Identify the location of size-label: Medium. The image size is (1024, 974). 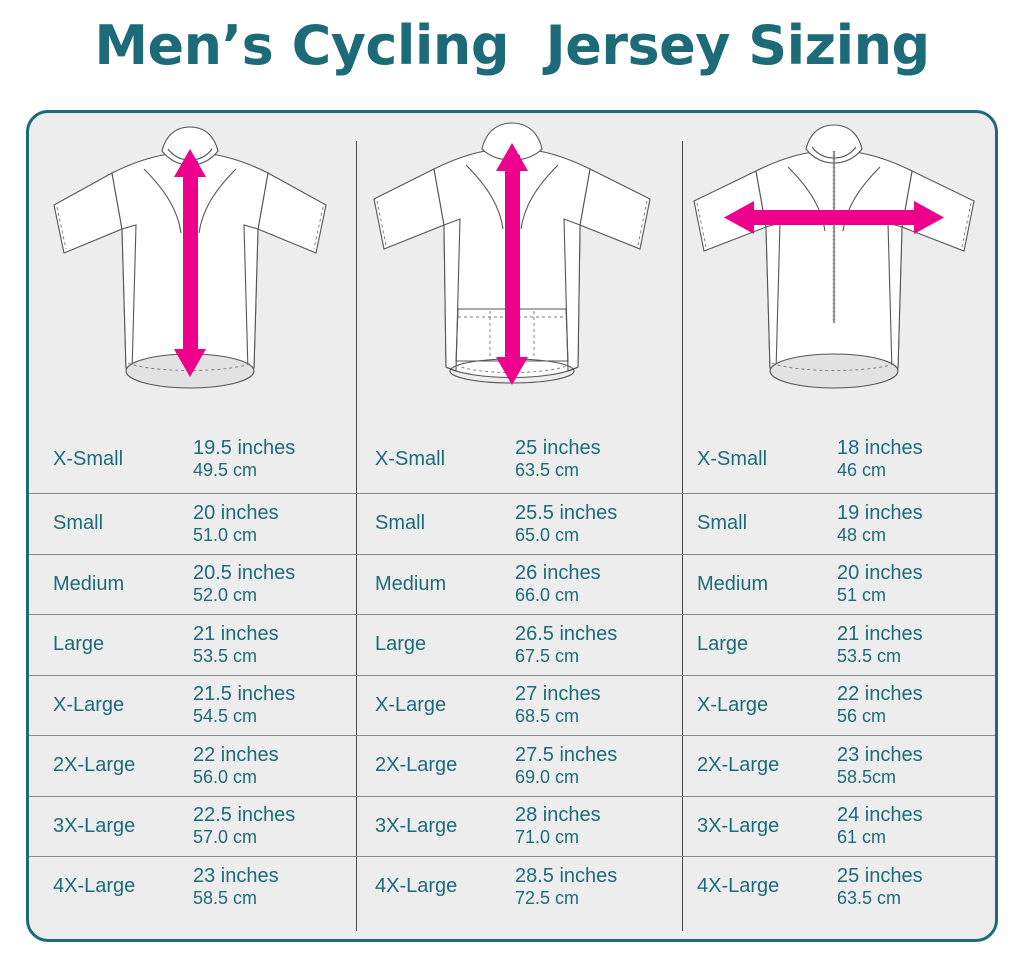
(733, 583).